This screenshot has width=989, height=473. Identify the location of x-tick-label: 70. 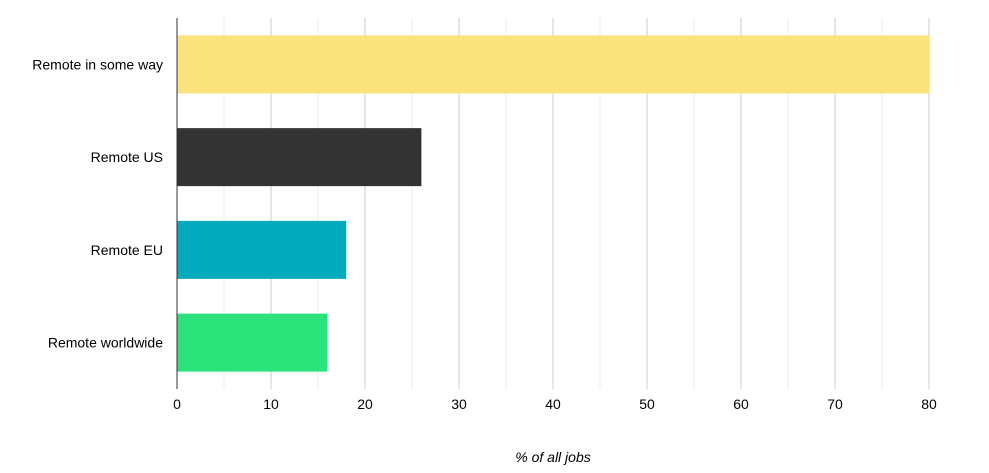
(835, 404).